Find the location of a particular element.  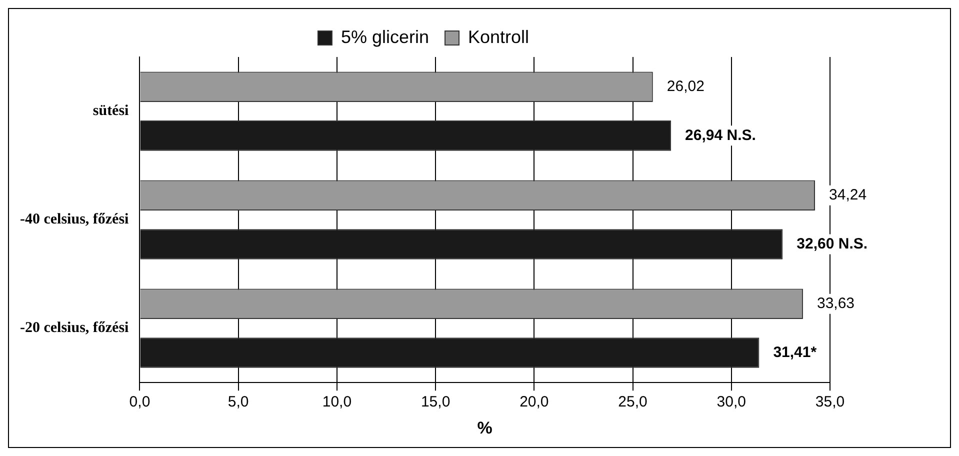

x-tick-label: 30,0 is located at coordinates (731, 402).